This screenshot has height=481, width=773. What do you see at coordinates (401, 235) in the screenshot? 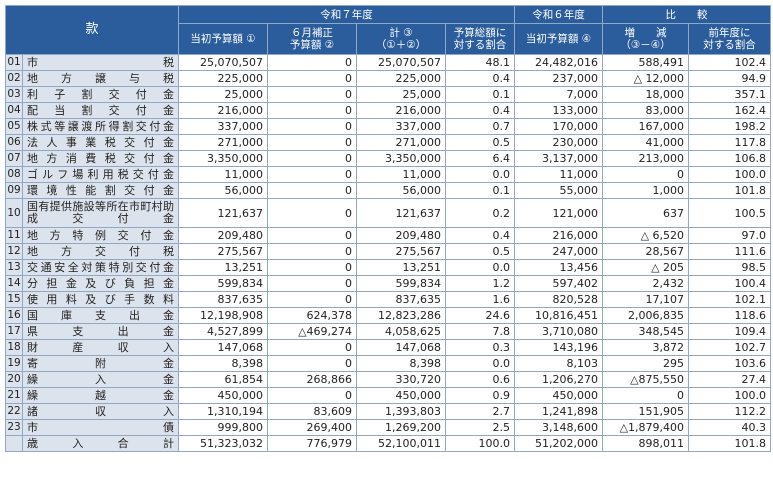
I see `cell-total: 209,480` at bounding box center [401, 235].